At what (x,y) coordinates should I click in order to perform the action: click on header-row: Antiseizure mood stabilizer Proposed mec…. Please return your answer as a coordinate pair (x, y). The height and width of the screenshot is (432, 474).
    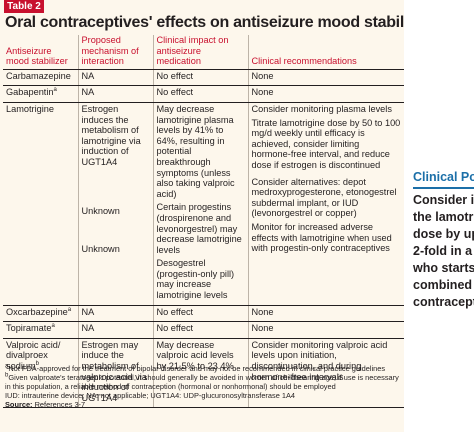
    Looking at the image, I should click on (203, 52).